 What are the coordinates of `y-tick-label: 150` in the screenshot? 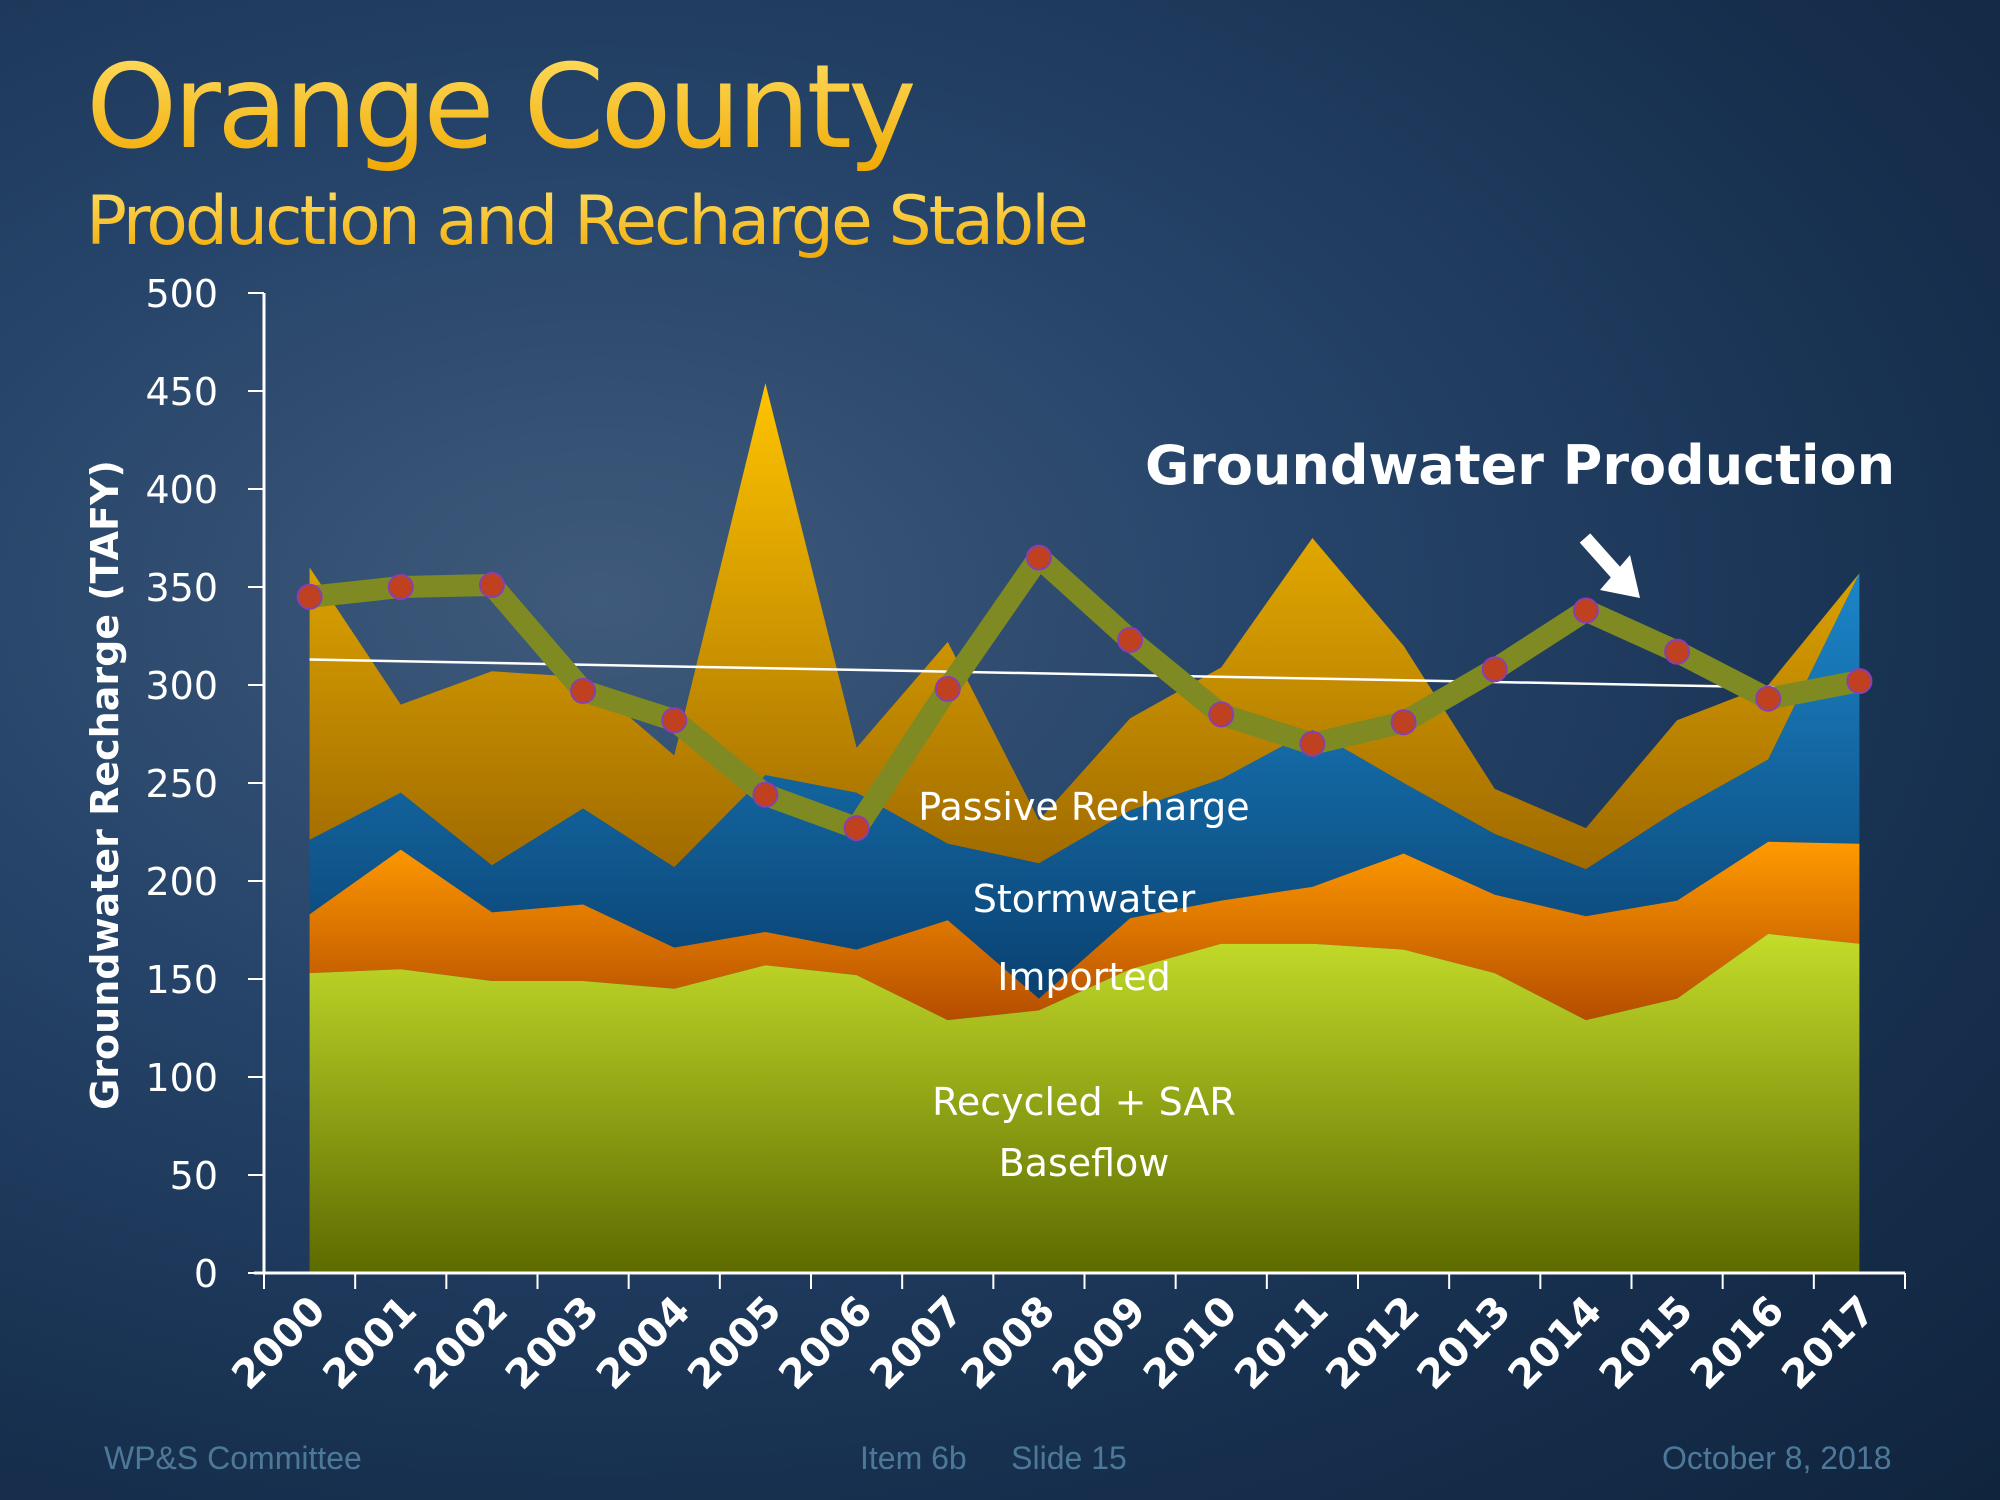 It's located at (181, 980).